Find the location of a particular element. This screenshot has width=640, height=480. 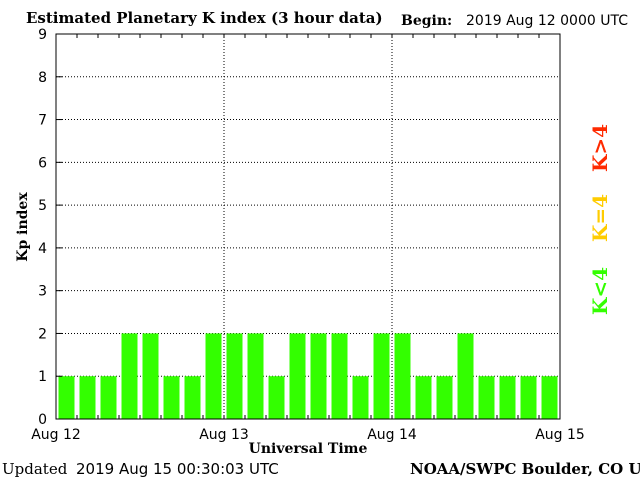

x-tick-label-0: Aug 12 is located at coordinates (56, 435).